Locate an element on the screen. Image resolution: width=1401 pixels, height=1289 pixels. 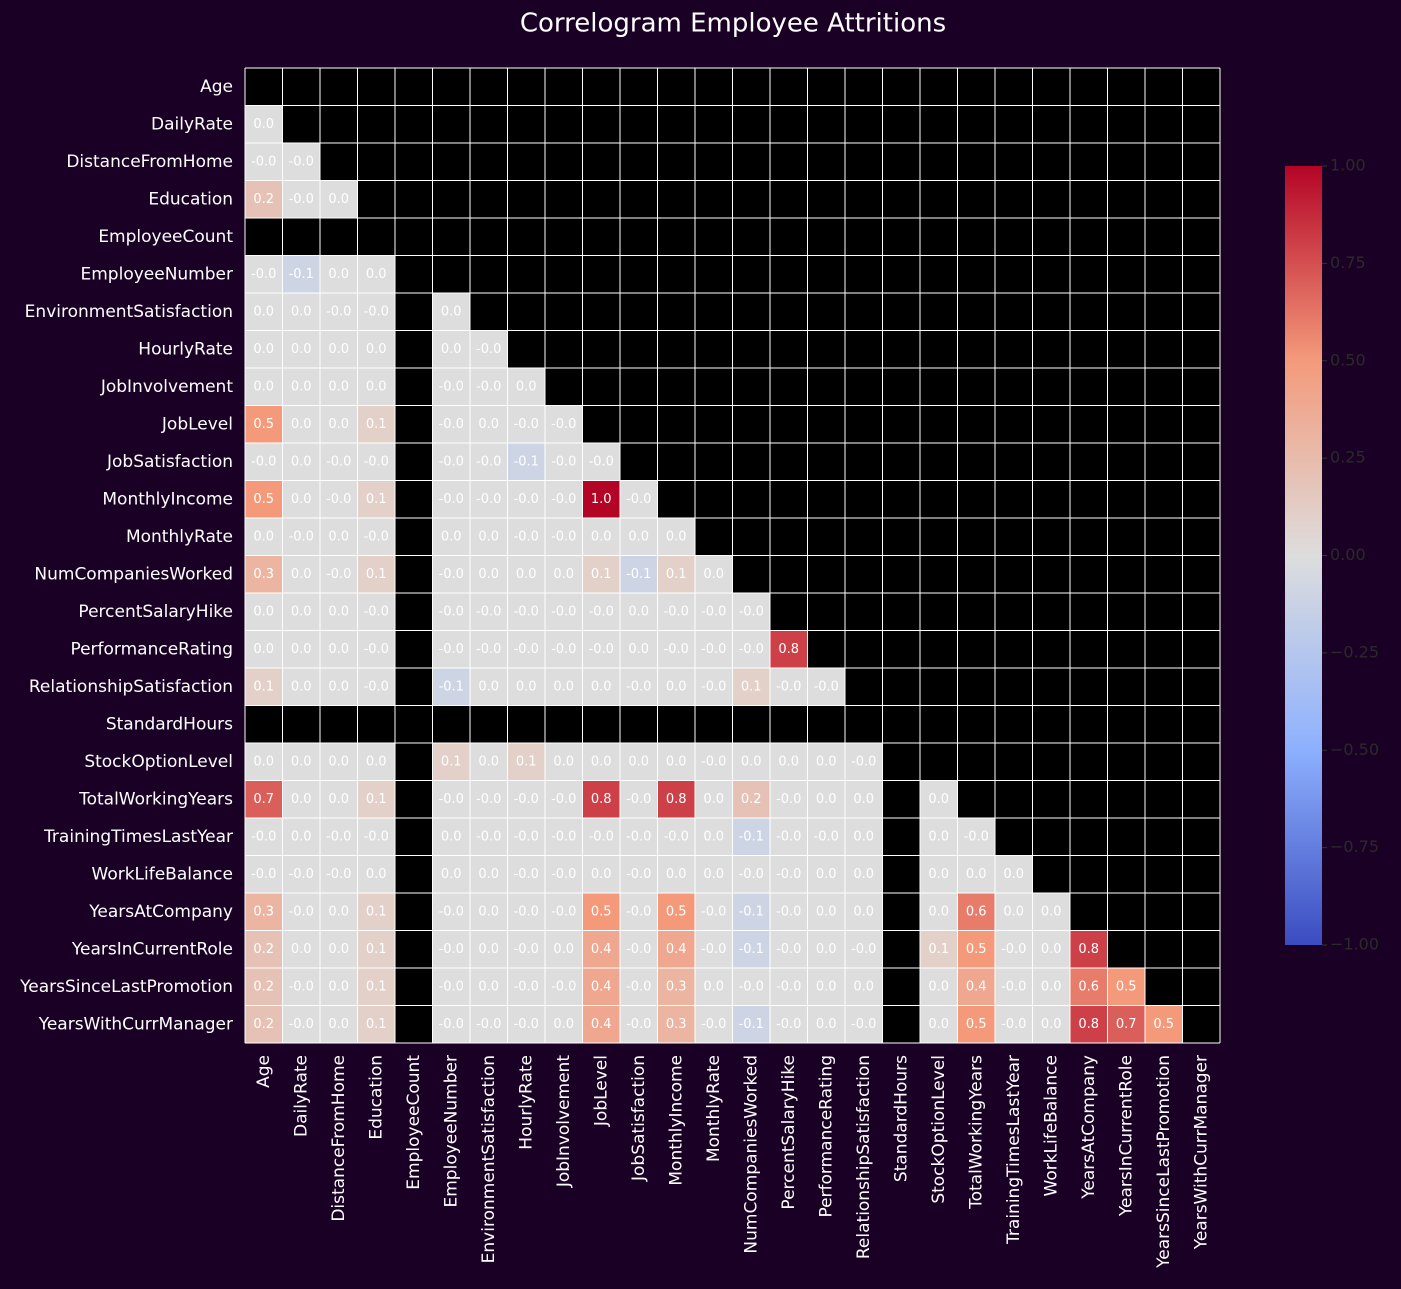
y-tick-label: PerformanceRating is located at coordinates (151, 649).